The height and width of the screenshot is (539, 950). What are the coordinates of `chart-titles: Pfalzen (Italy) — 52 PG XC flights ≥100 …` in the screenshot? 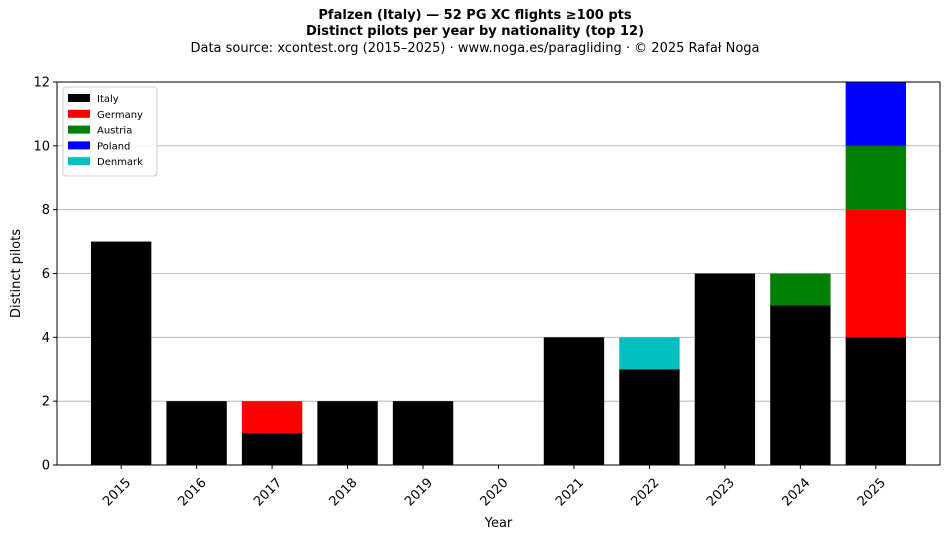 It's located at (475, 32).